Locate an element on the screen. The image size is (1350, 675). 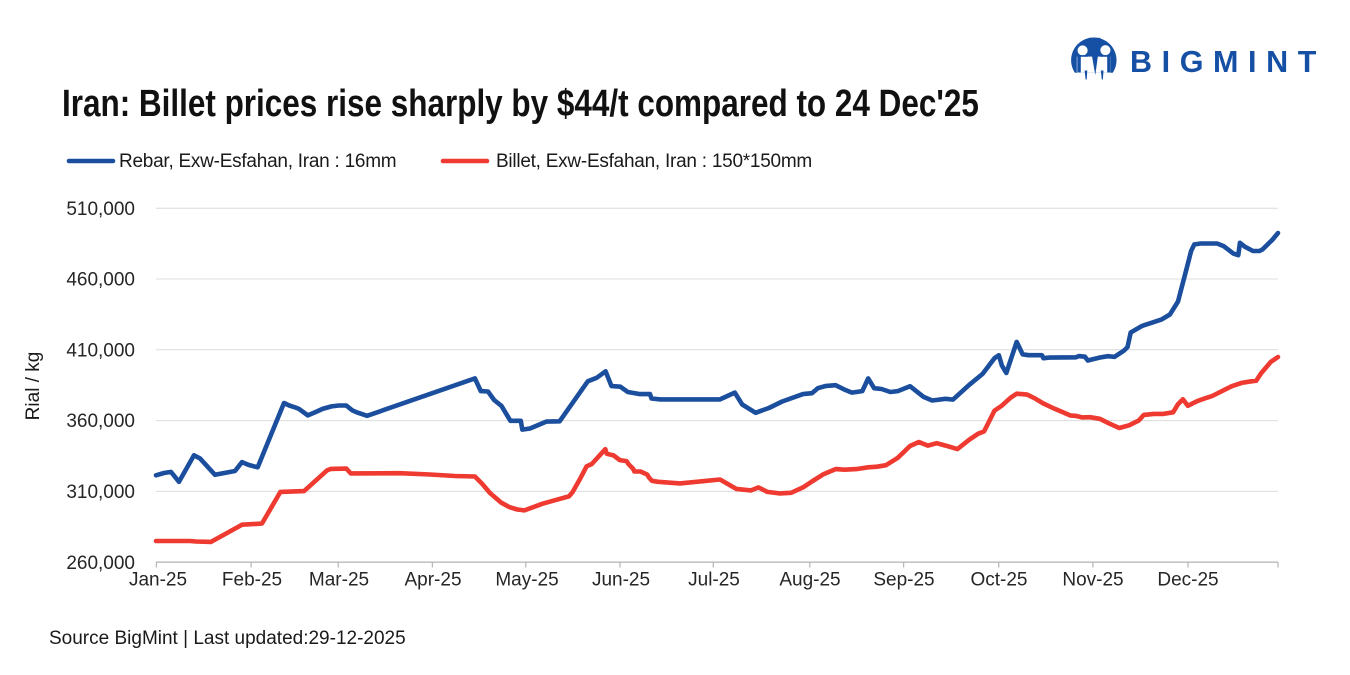
svg-text: 460,000 is located at coordinates (100, 280).